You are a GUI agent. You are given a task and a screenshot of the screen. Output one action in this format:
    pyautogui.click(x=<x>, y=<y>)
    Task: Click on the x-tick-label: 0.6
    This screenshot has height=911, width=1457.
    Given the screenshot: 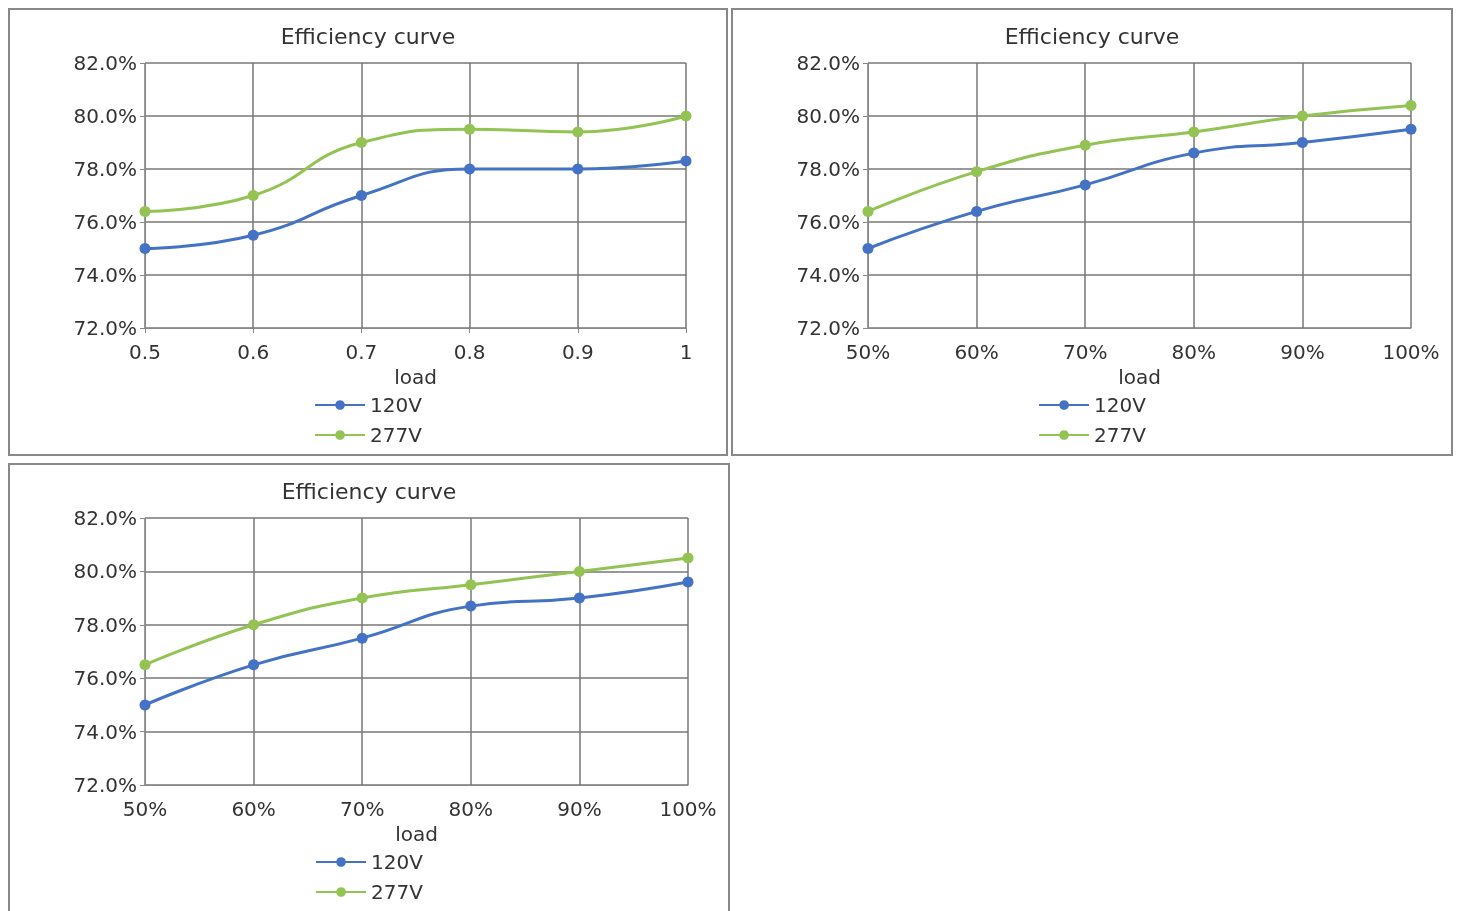 What is the action you would take?
    pyautogui.click(x=253, y=352)
    